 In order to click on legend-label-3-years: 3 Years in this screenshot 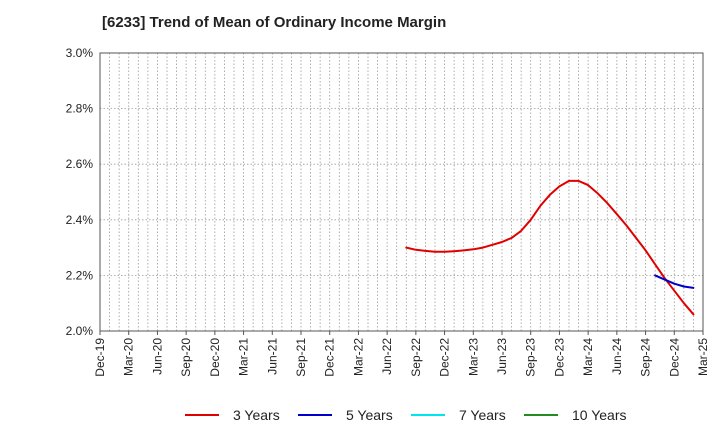, I will do `click(256, 415)`.